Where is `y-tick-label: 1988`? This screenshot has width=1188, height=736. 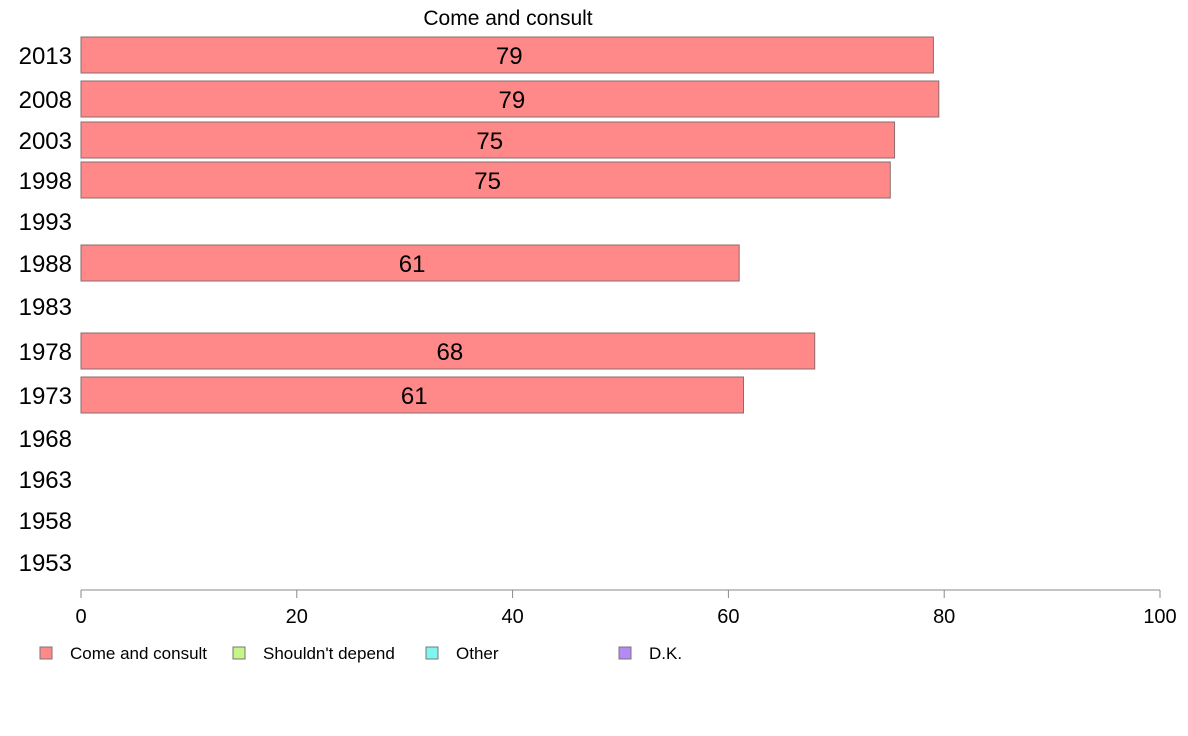 y-tick-label: 1988 is located at coordinates (45, 264).